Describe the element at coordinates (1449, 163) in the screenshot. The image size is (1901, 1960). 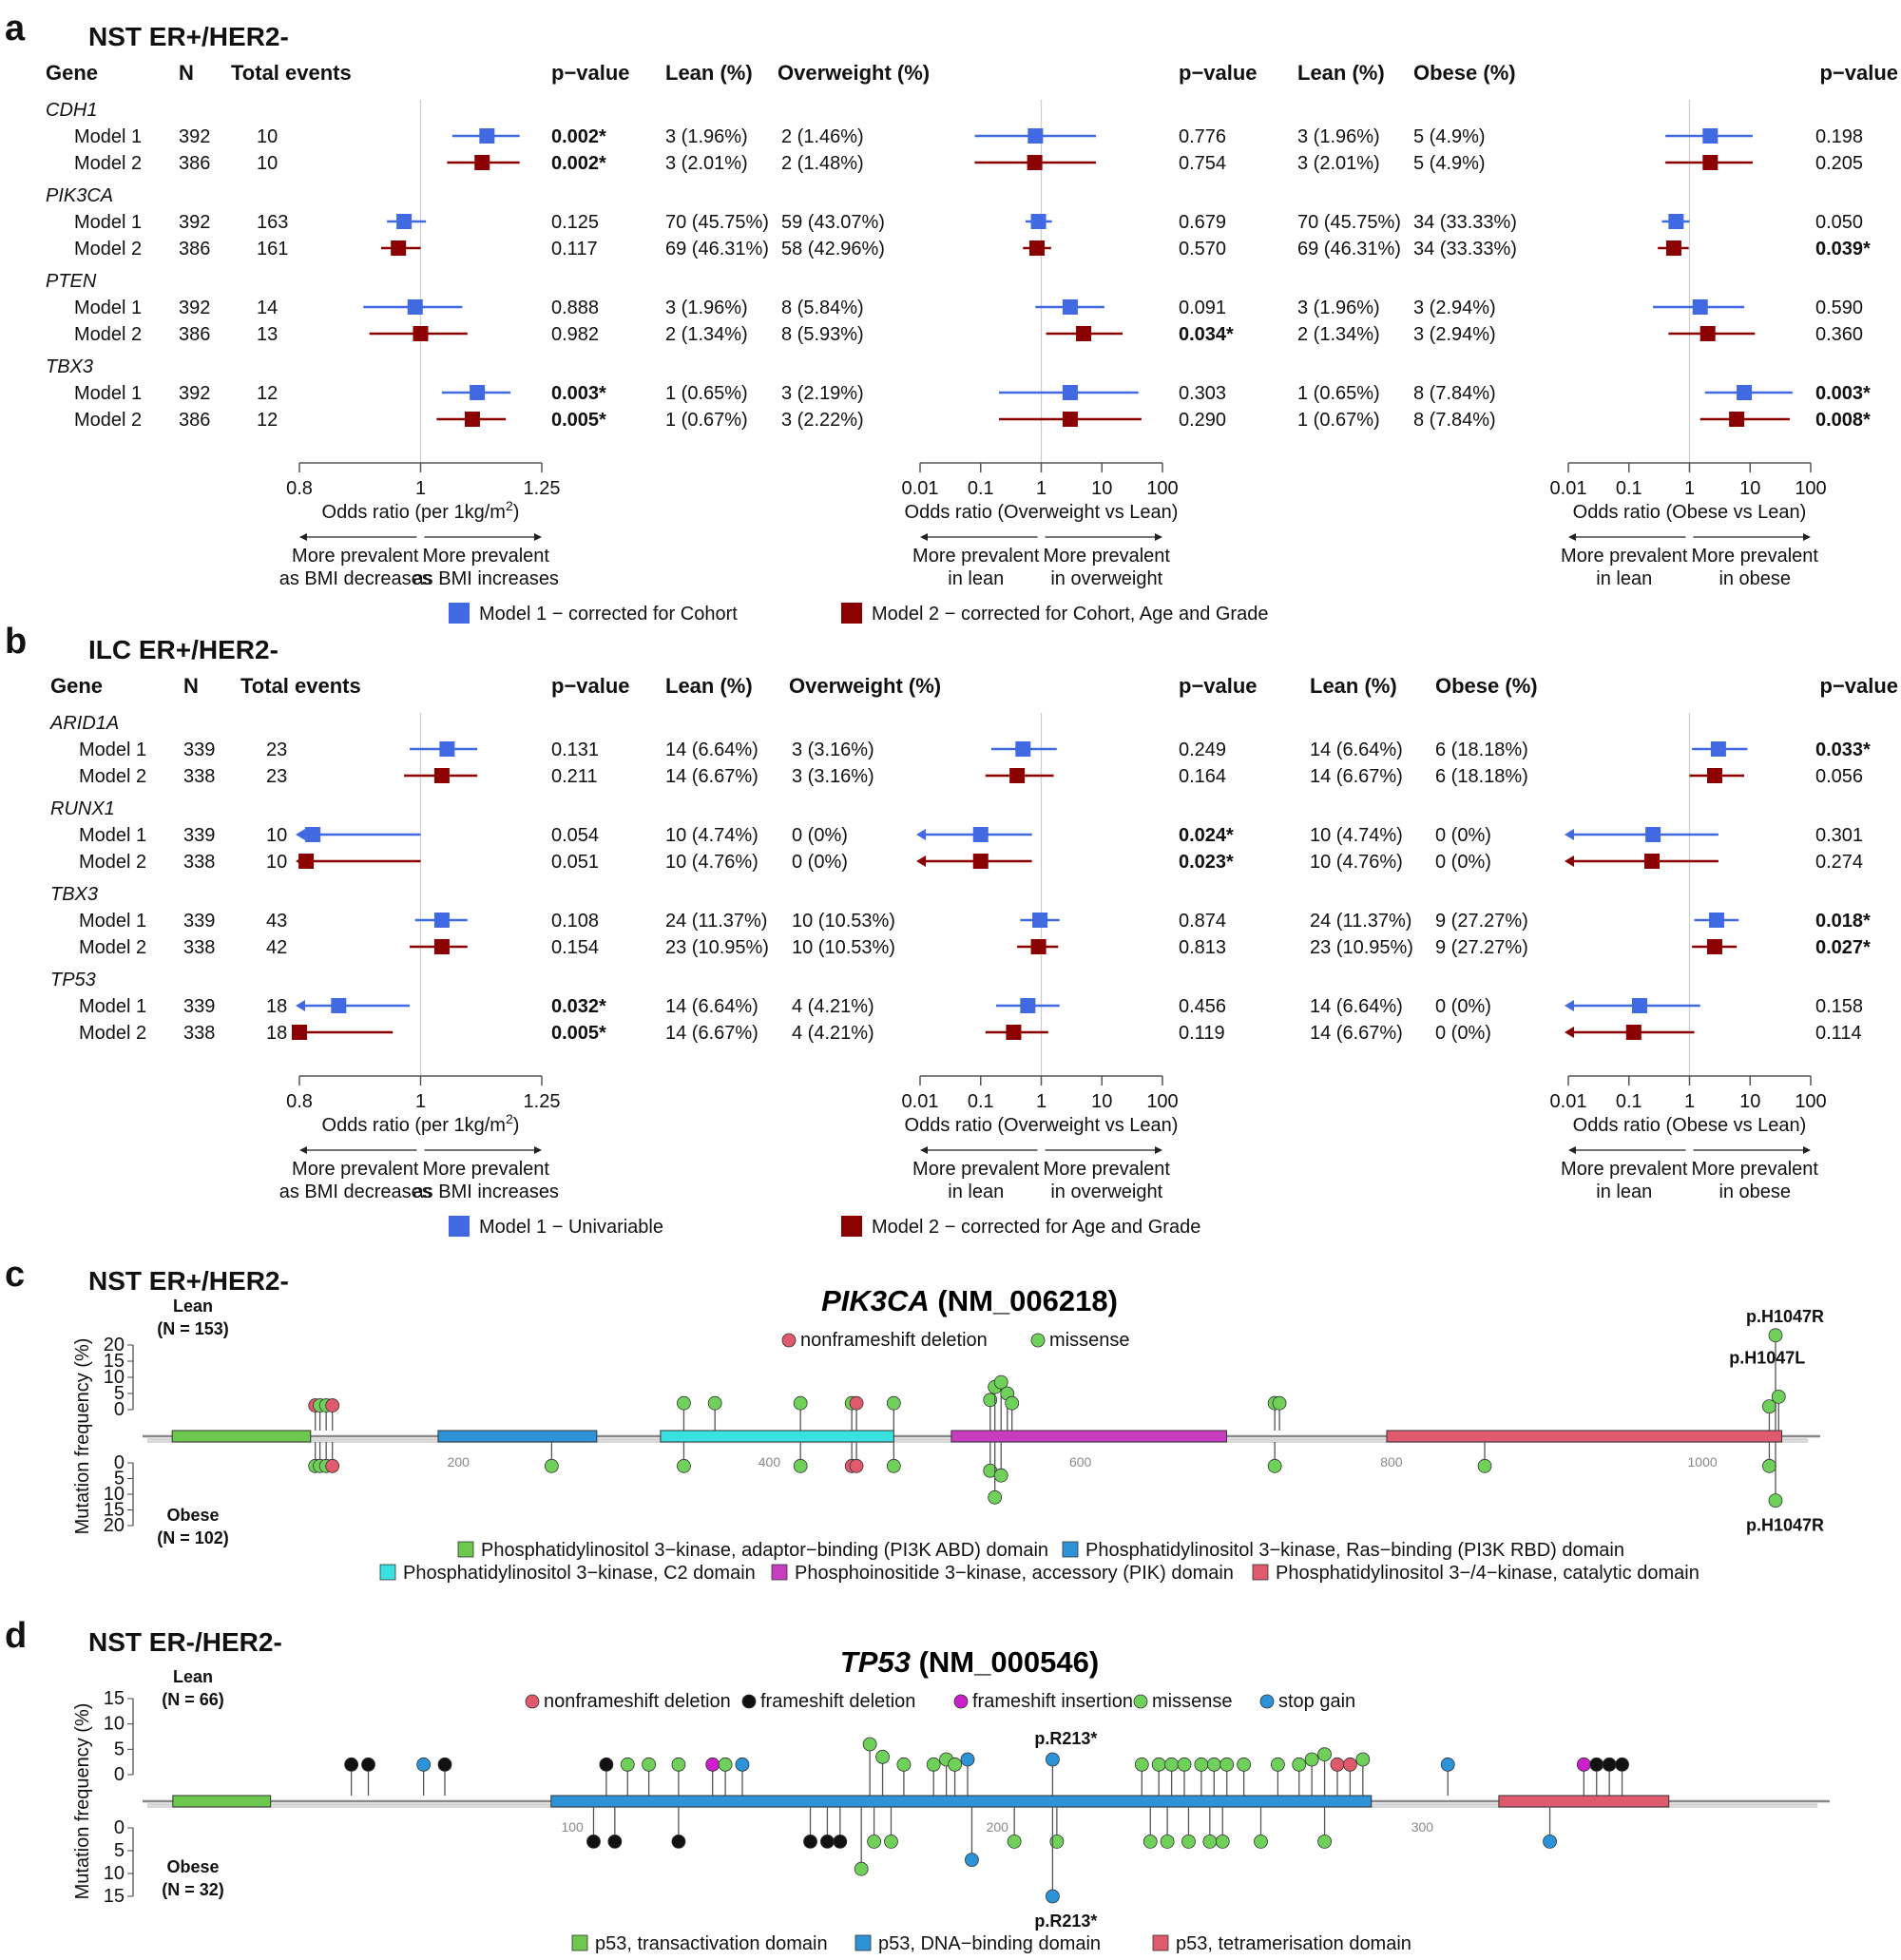
I see `obese-count: 5 (4.9%)` at that location.